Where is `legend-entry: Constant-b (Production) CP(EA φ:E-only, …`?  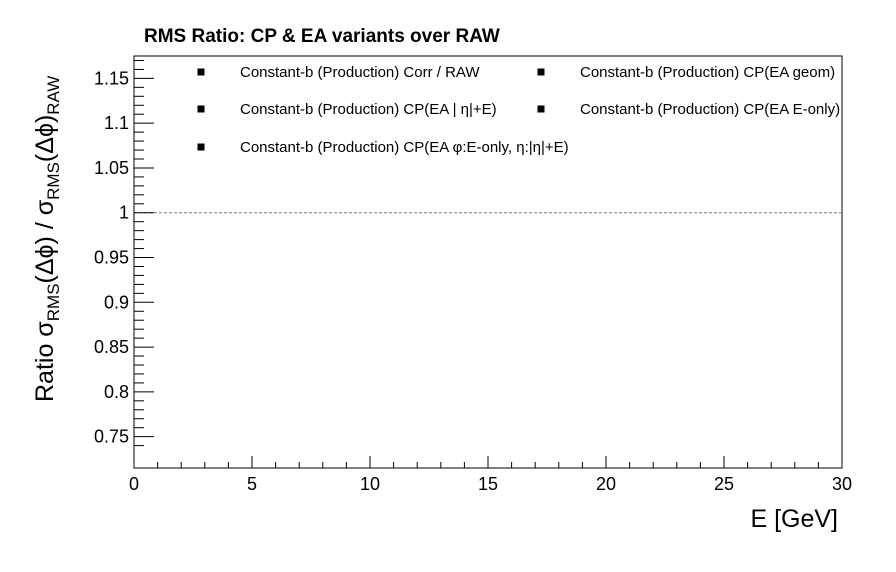
legend-entry: Constant-b (Production) CP(EA φ:E-only, … is located at coordinates (404, 147).